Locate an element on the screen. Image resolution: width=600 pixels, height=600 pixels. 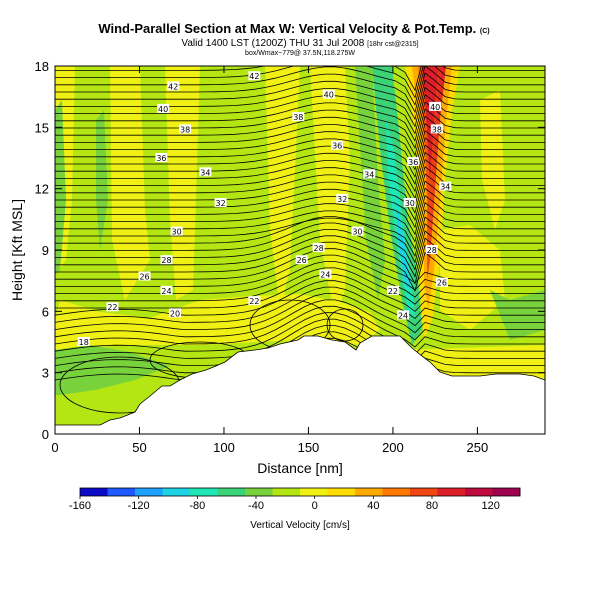
contour-label: 26 is located at coordinates (301, 260).